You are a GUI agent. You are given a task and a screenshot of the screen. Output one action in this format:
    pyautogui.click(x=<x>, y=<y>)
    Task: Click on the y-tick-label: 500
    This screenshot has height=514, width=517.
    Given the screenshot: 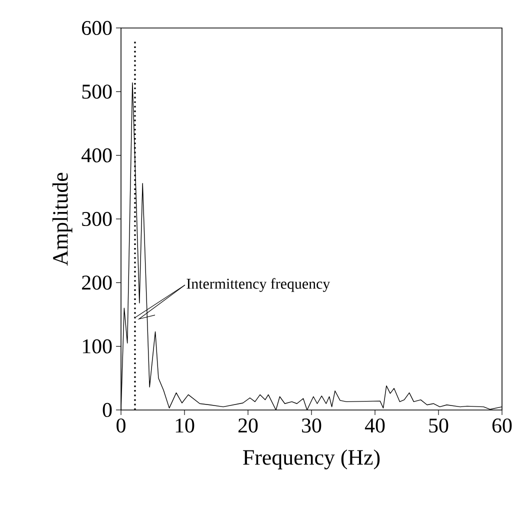 What is the action you would take?
    pyautogui.click(x=97, y=91)
    